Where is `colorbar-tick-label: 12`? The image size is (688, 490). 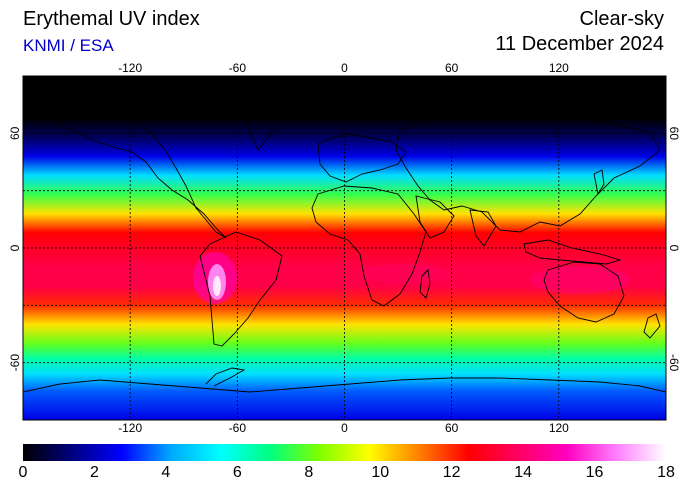
colorbar-tick-label: 12 is located at coordinates (451, 472).